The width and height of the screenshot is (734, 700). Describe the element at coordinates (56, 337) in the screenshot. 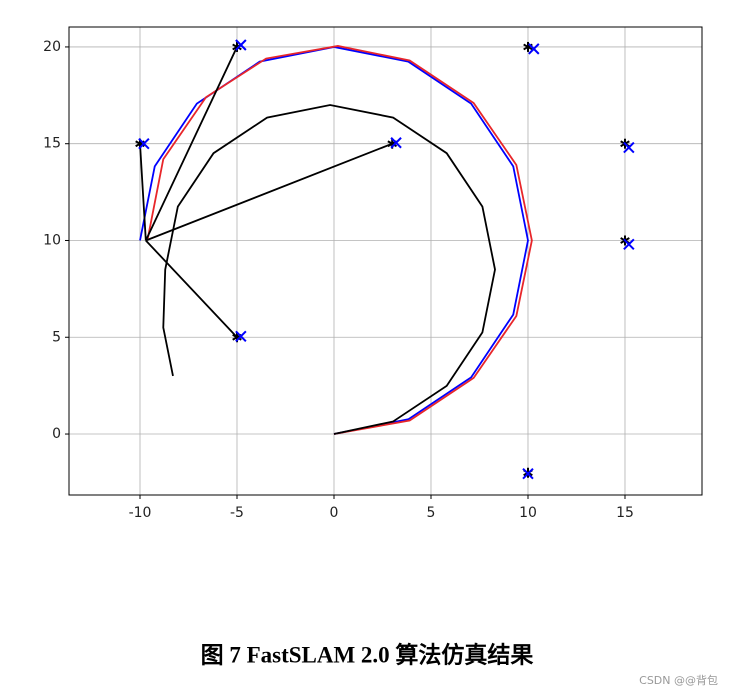

I see `y-tick-label: 5` at that location.